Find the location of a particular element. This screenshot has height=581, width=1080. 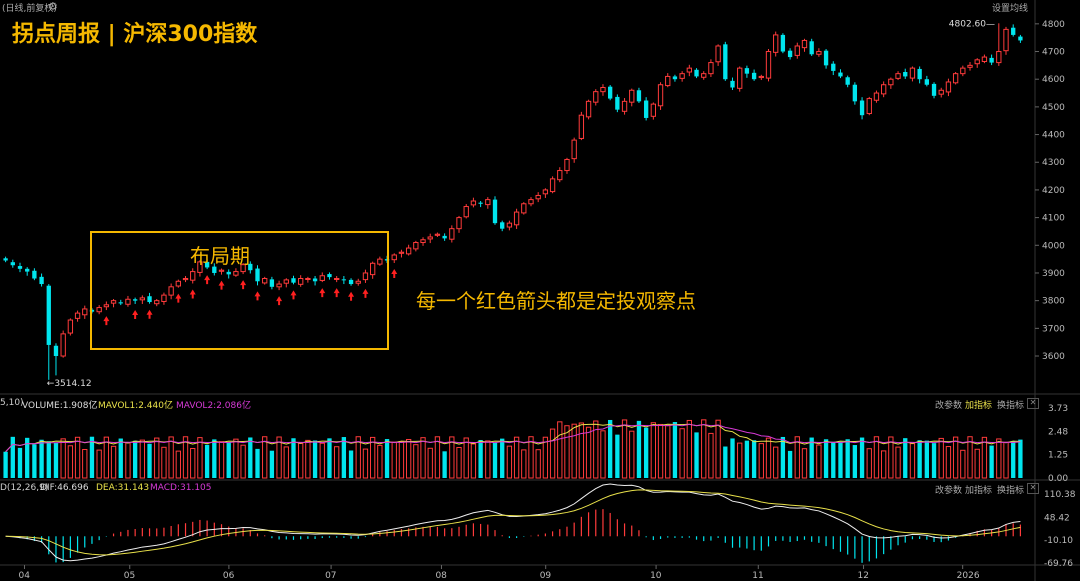

settings-gear-icon: ⚙ is located at coordinates (53, 6).